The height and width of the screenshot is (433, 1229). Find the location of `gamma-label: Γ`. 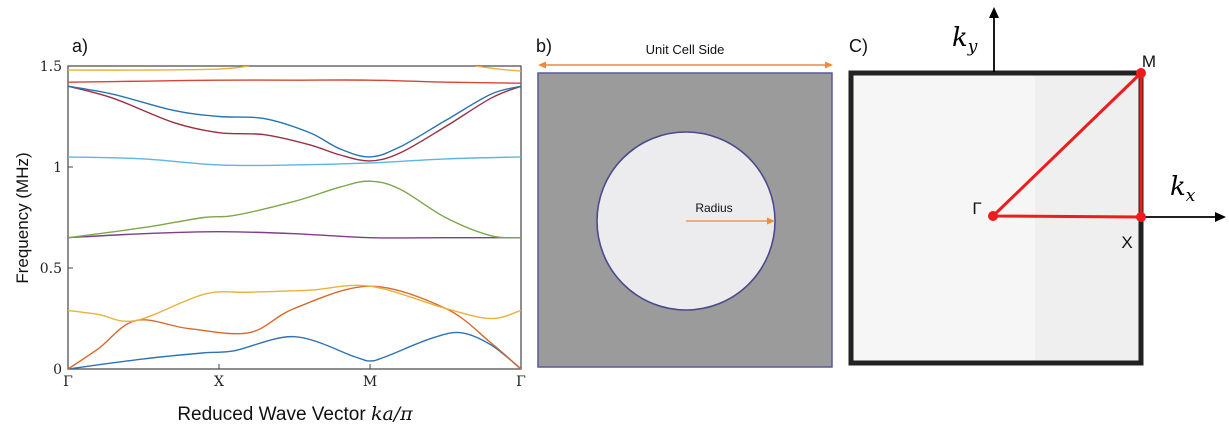

gamma-label: Γ is located at coordinates (976, 208).